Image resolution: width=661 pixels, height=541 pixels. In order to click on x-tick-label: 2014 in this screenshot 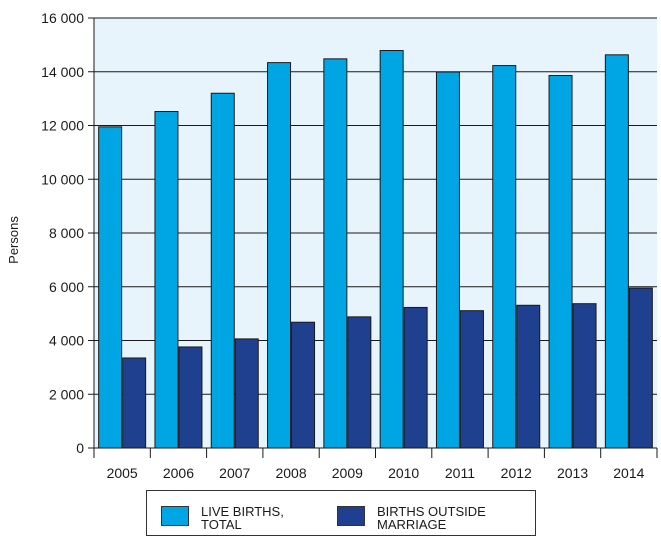, I will do `click(628, 473)`.